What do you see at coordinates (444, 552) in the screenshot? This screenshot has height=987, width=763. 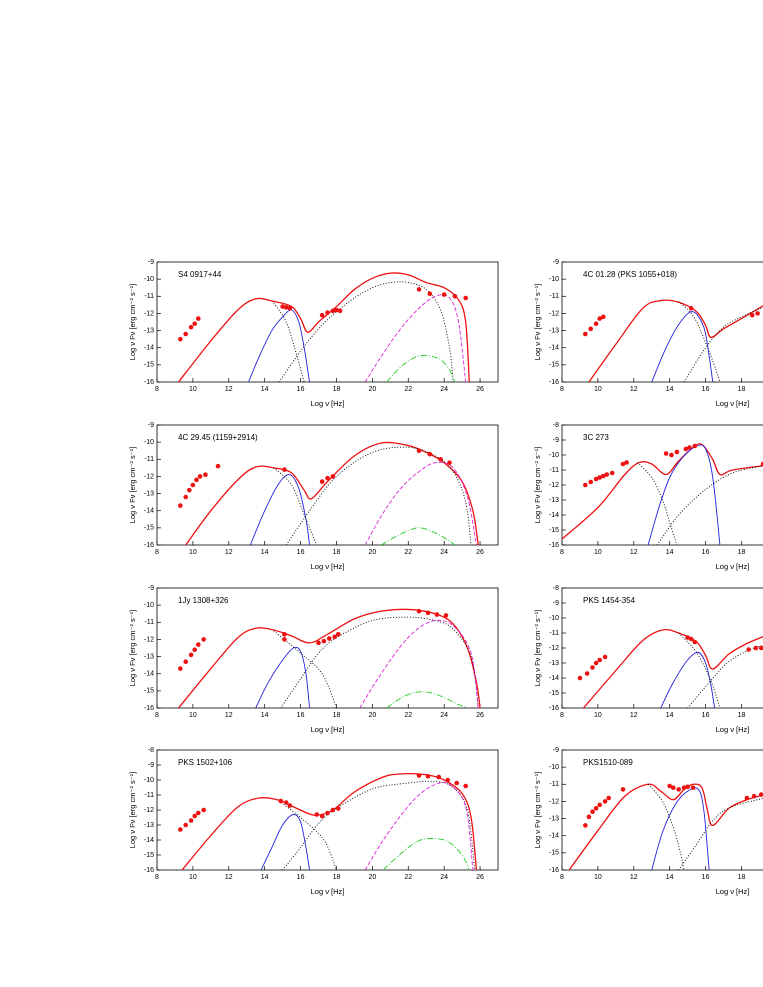 I see `x-tick-label: 24` at bounding box center [444, 552].